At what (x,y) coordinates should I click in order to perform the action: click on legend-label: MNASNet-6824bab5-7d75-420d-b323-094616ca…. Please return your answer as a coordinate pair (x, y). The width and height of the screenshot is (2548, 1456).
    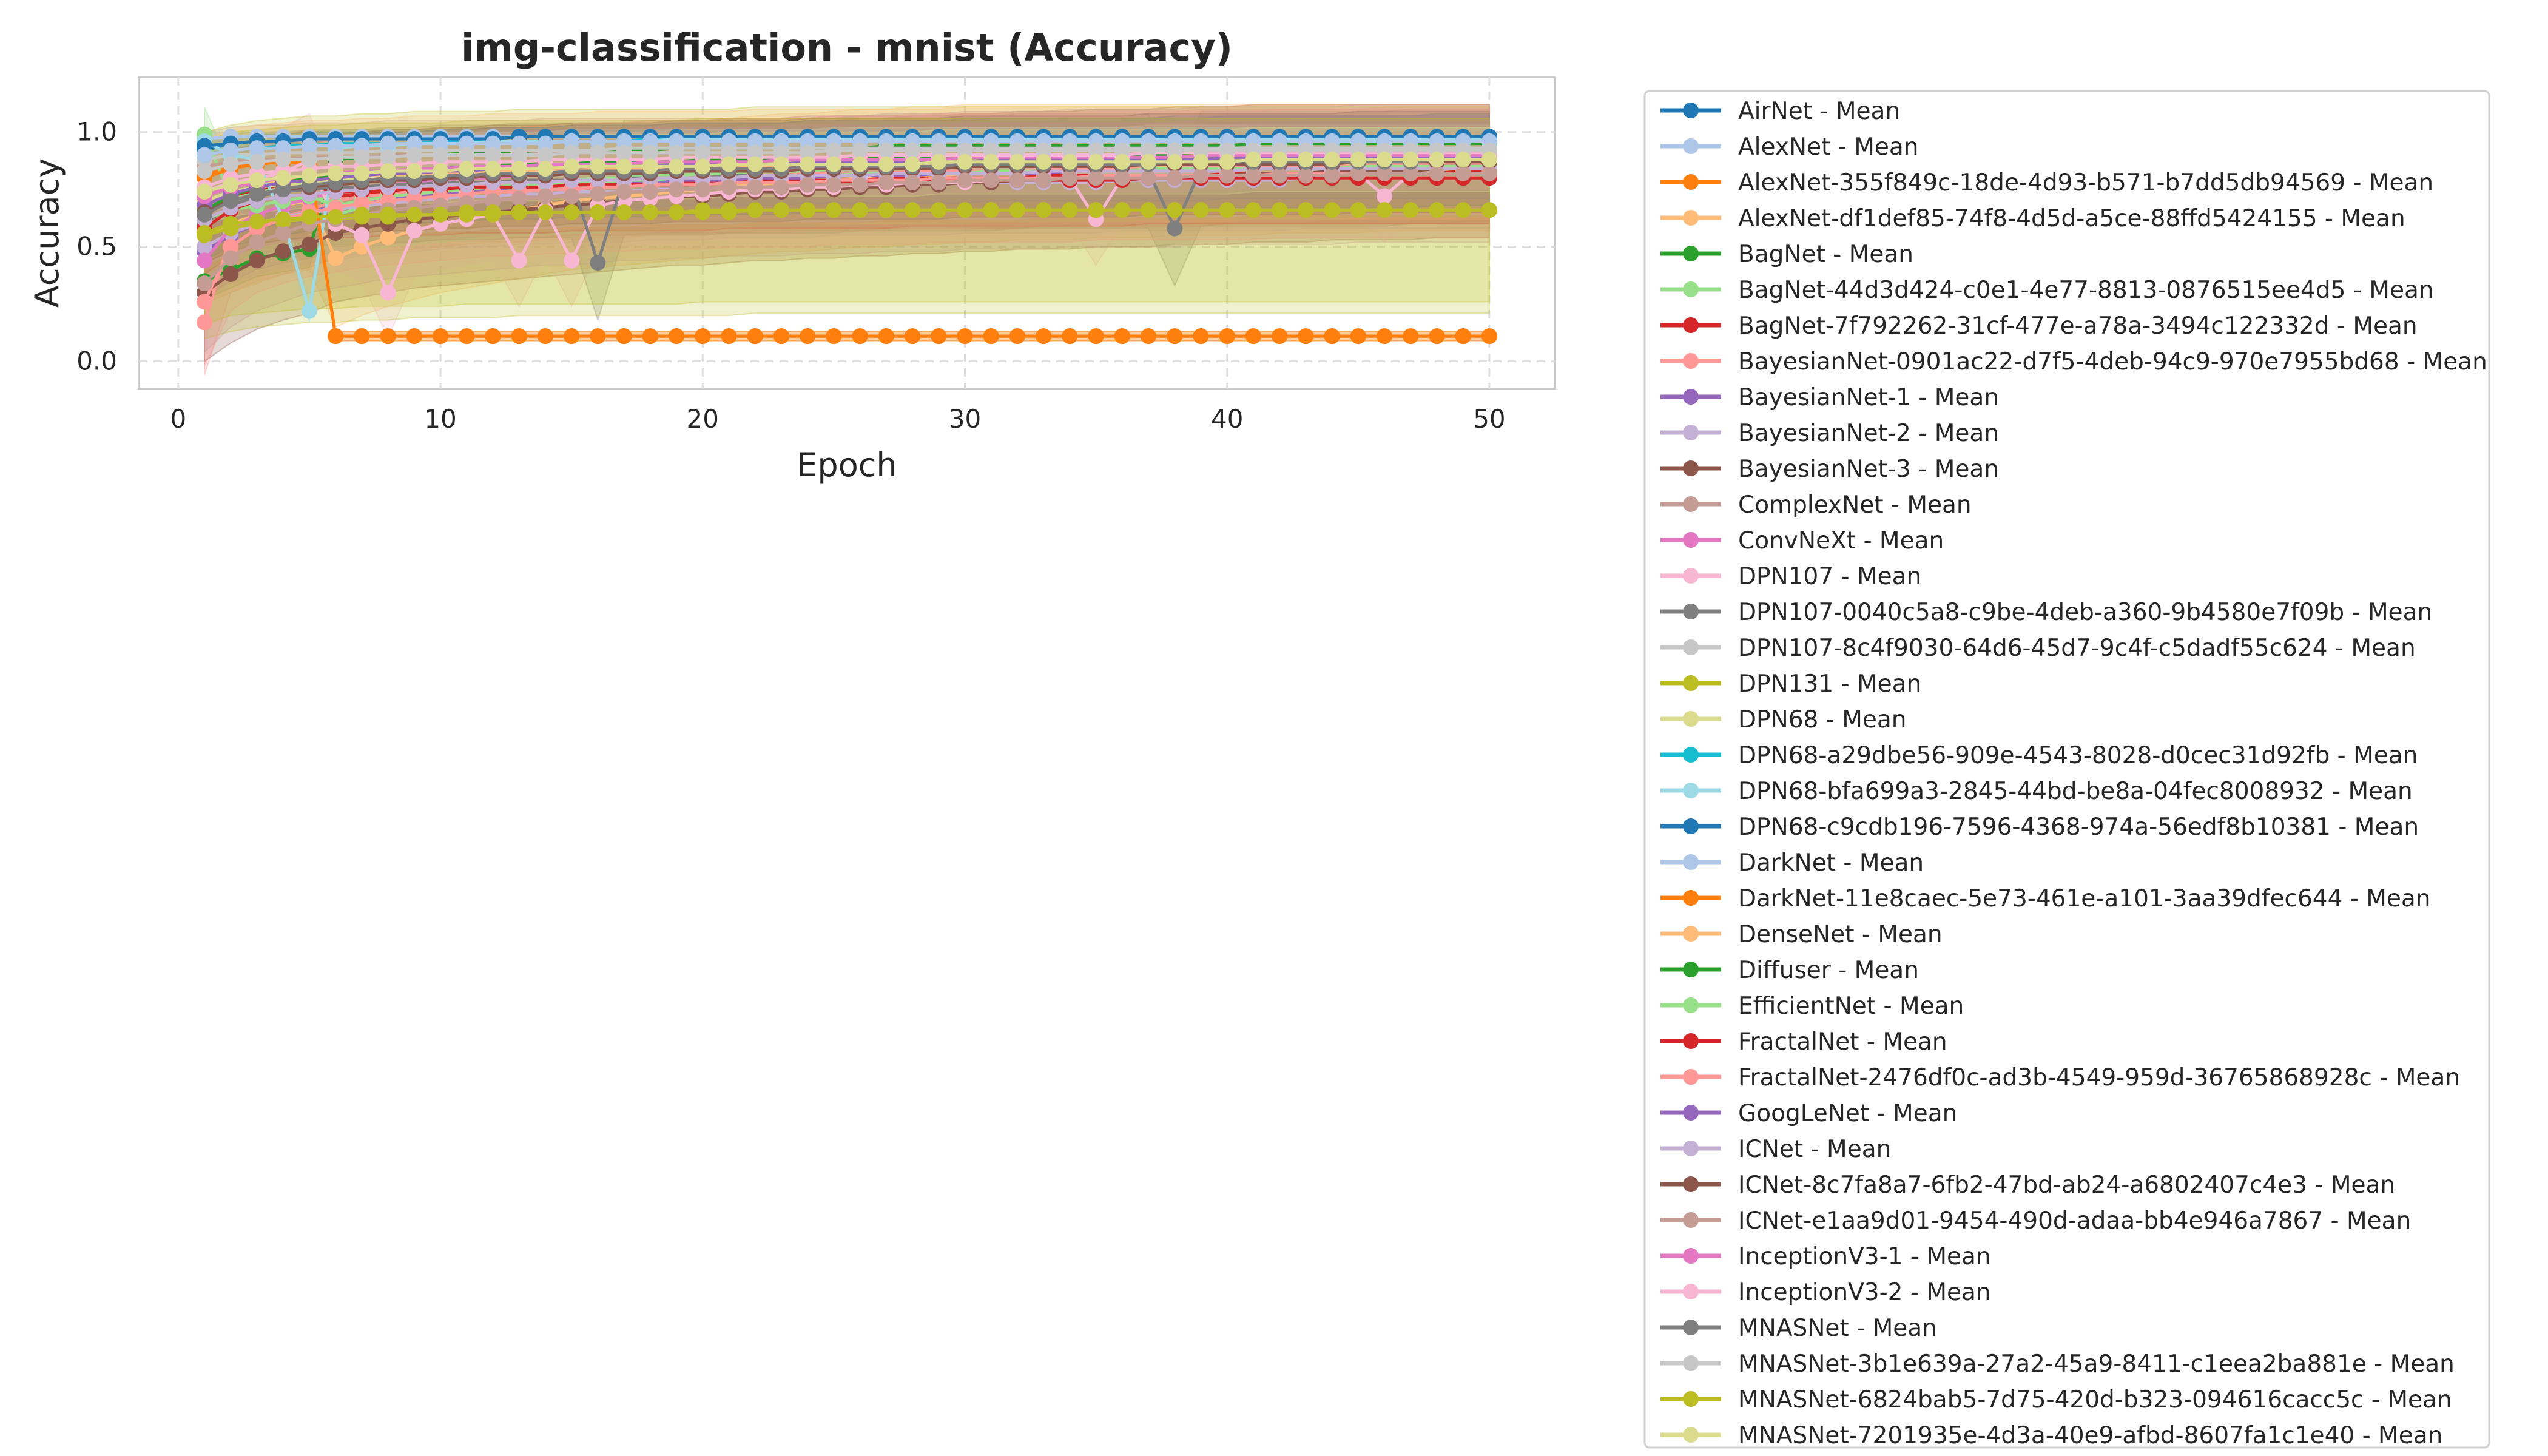
    Looking at the image, I should click on (2095, 1400).